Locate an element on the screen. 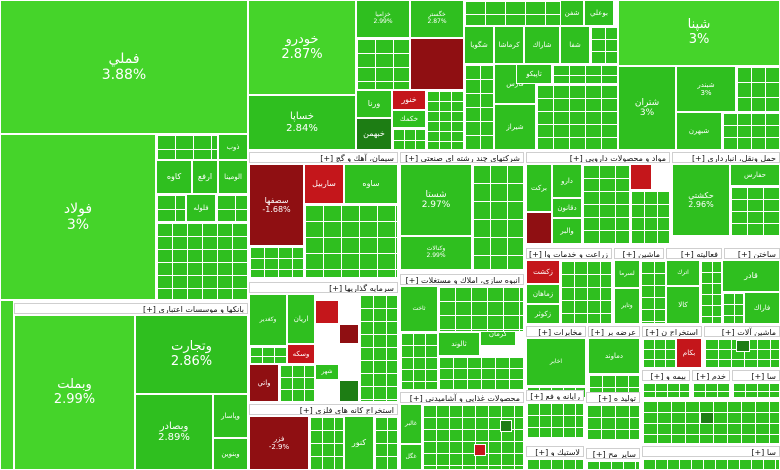  group-header-supply: عرضه بر [+] is located at coordinates (614, 331).